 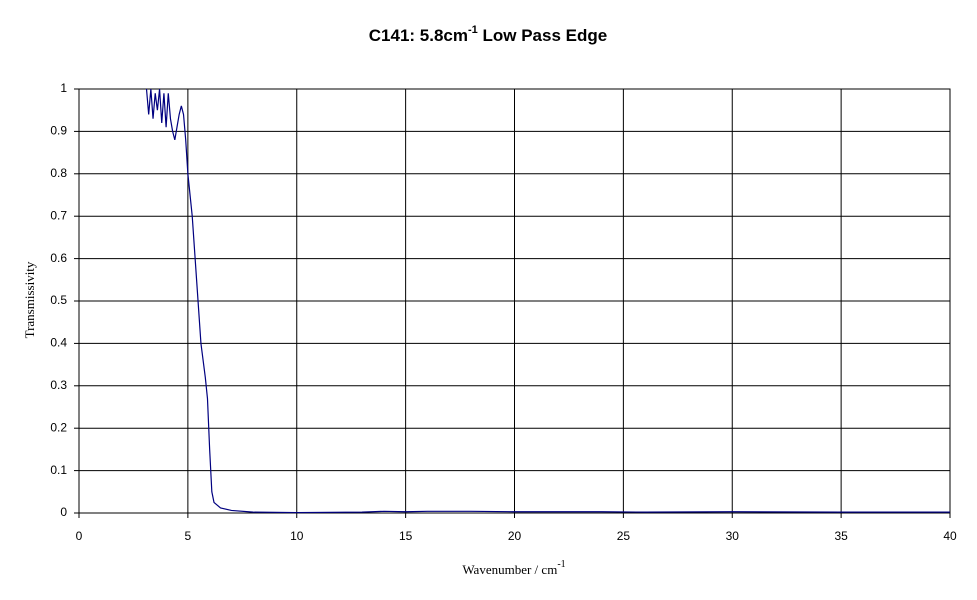 I want to click on title-superscript: -1, so click(x=473, y=30).